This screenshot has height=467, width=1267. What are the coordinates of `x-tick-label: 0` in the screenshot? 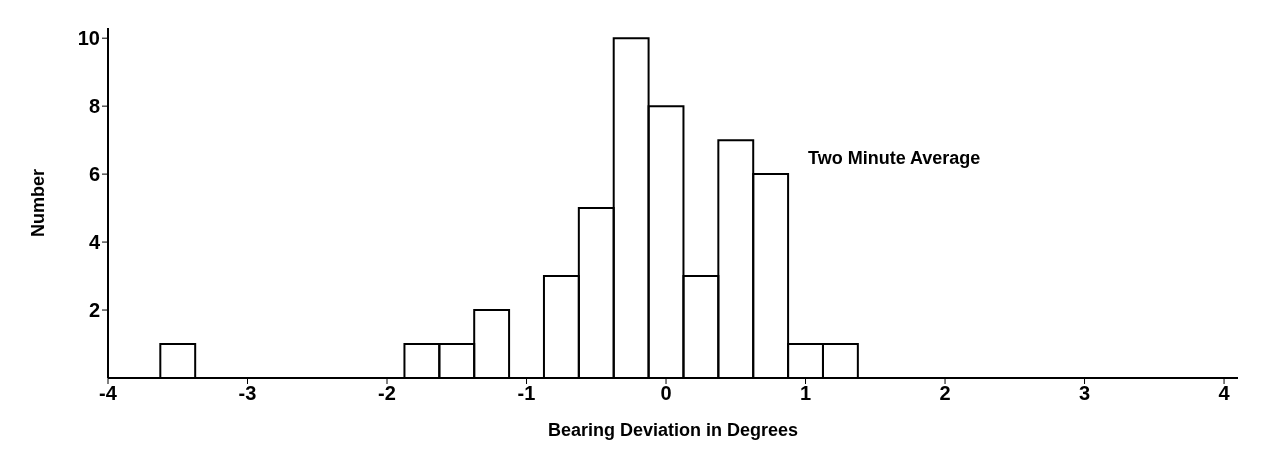 It's located at (666, 393).